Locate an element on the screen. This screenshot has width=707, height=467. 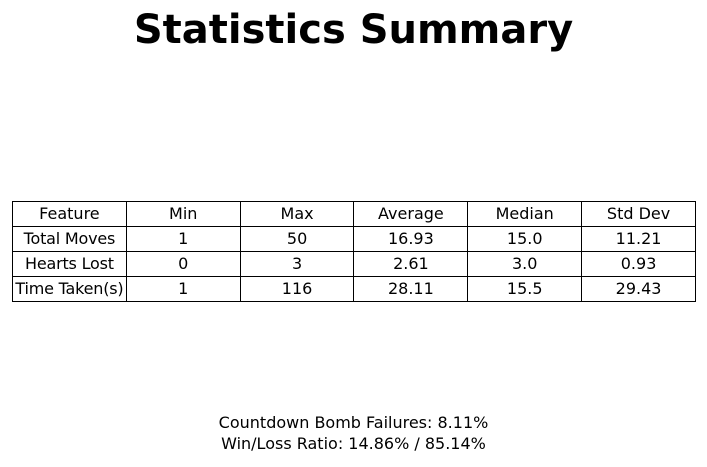
table-cell: 29.43 is located at coordinates (638, 289).